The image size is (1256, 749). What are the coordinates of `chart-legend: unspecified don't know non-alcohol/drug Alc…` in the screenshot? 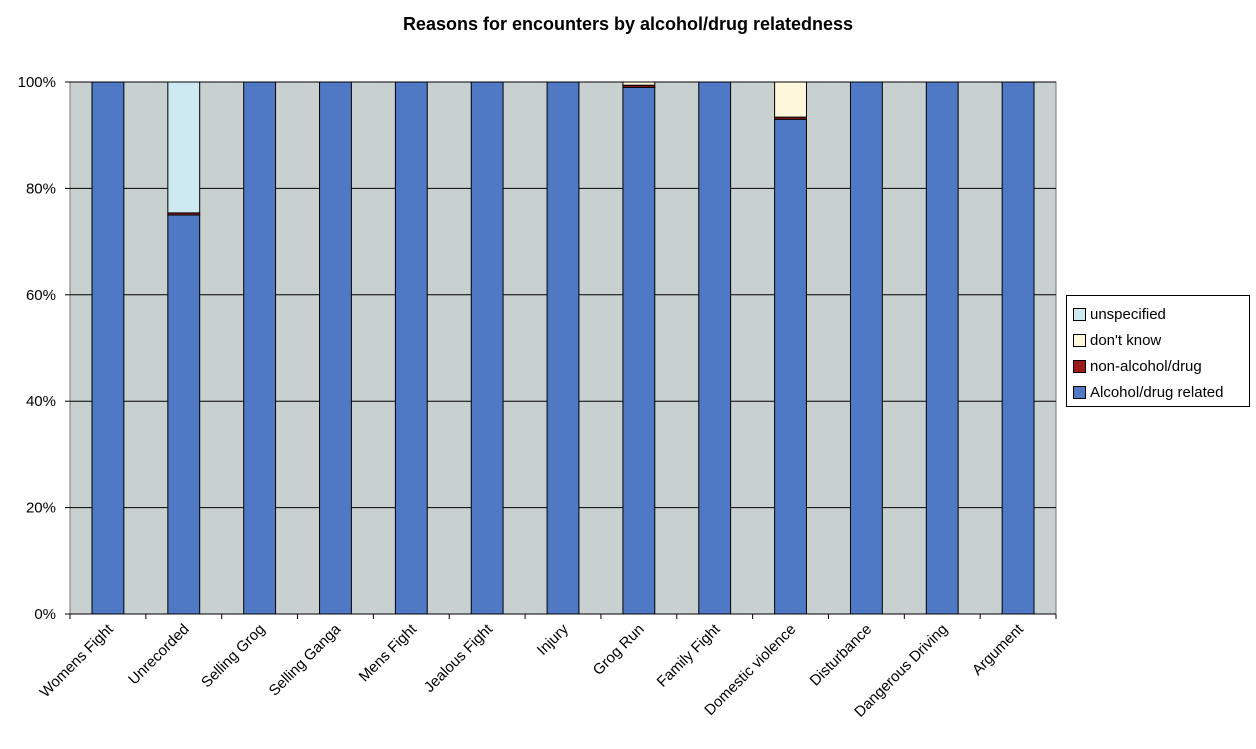 It's located at (1158, 351).